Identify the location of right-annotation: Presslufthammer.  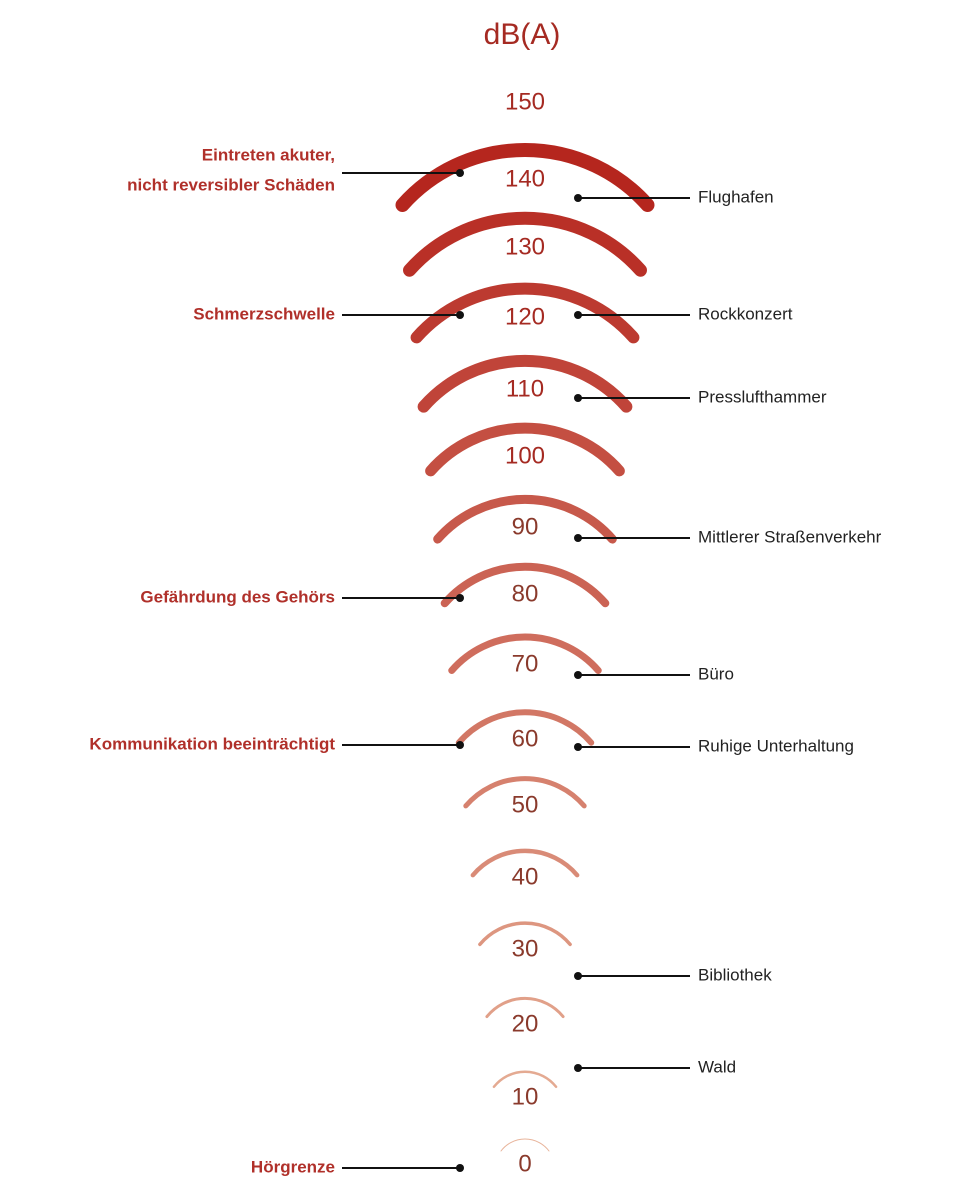
(762, 396).